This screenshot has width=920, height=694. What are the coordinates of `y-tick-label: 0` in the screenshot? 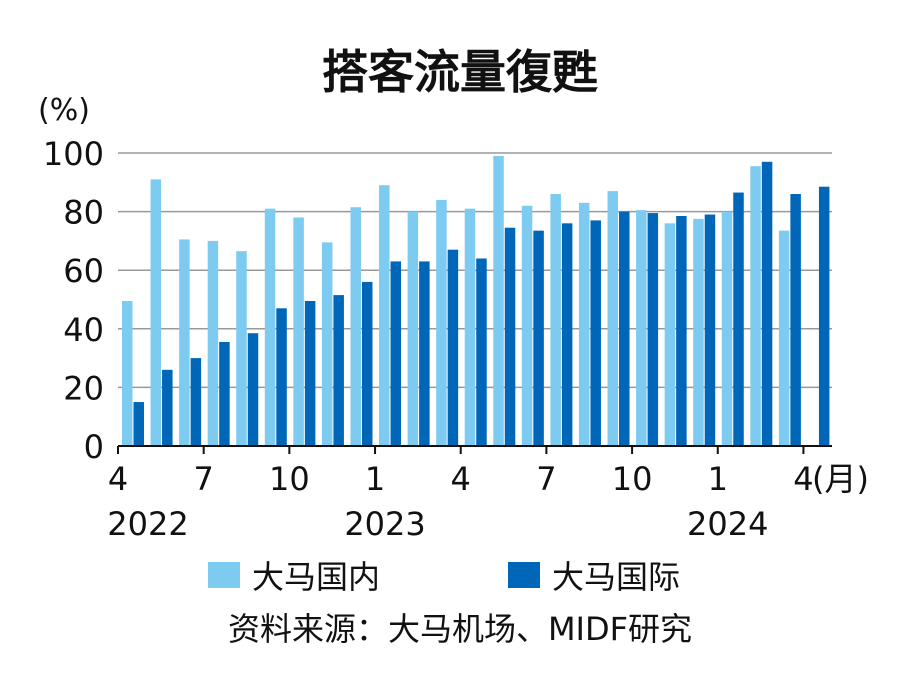 It's located at (94, 447).